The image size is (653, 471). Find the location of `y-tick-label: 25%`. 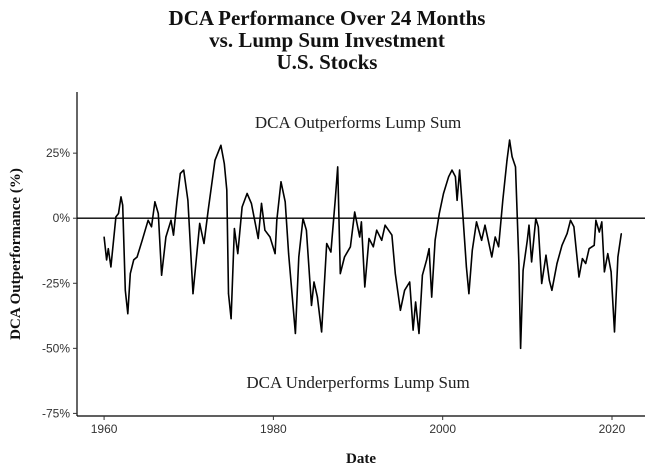

y-tick-label: 25% is located at coordinates (58, 153).